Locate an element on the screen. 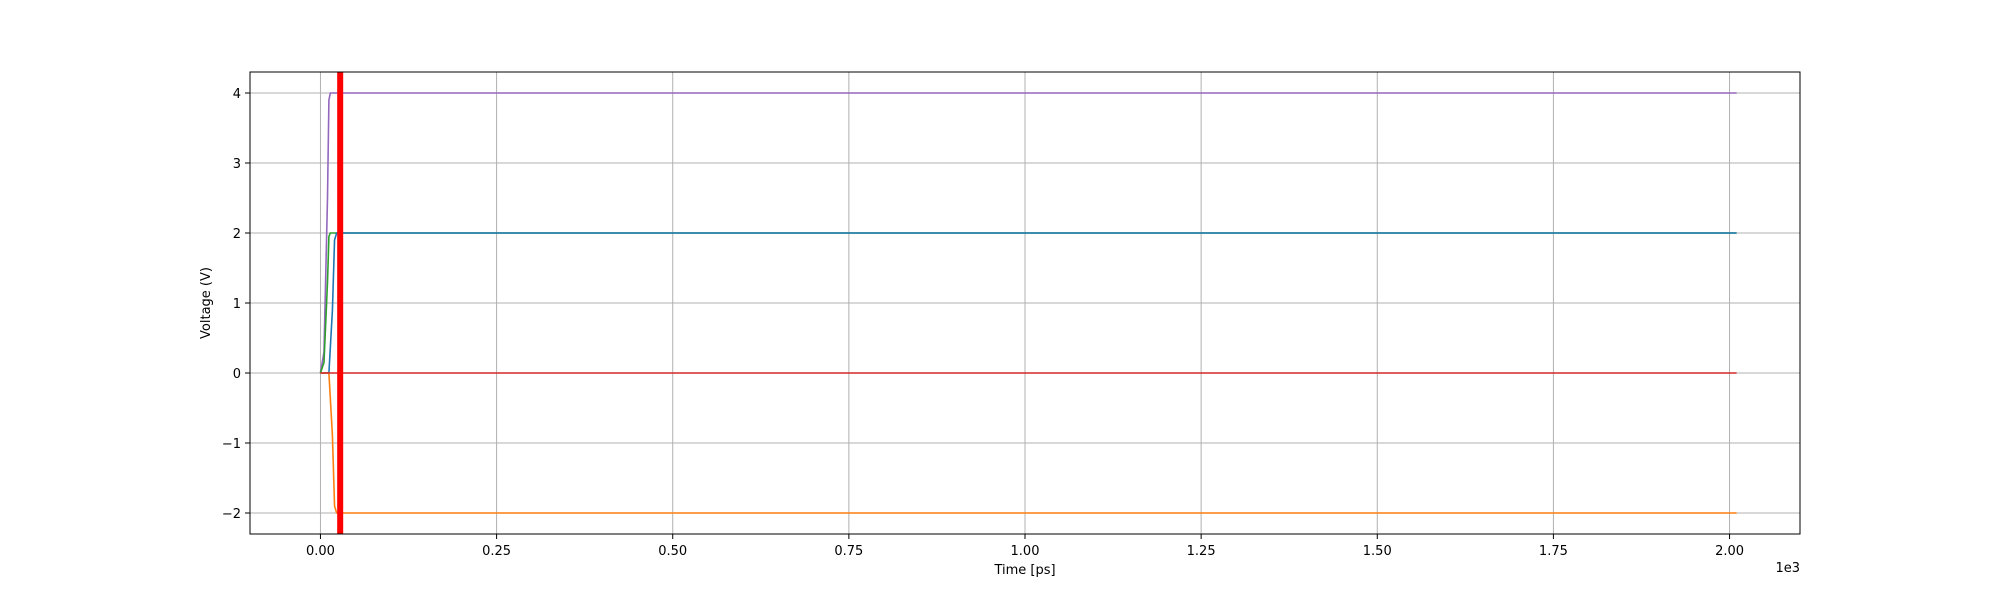 The width and height of the screenshot is (2000, 604). x-tick-label: 1.00 is located at coordinates (1025, 551).